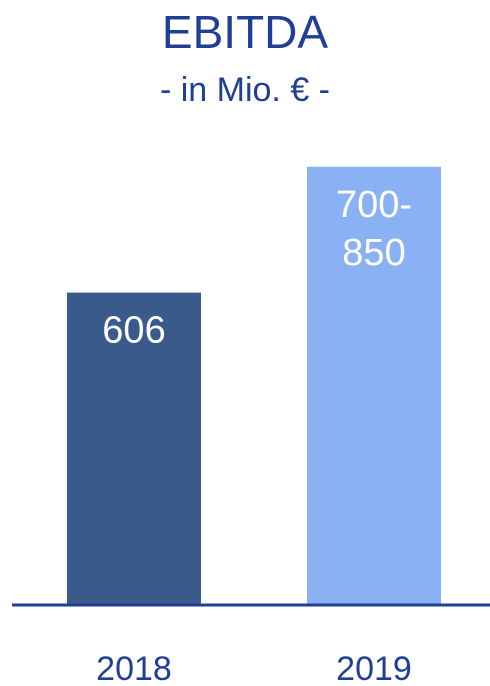 The height and width of the screenshot is (686, 490). Describe the element at coordinates (374, 668) in the screenshot. I see `x-tick-label-2019: 2019` at that location.